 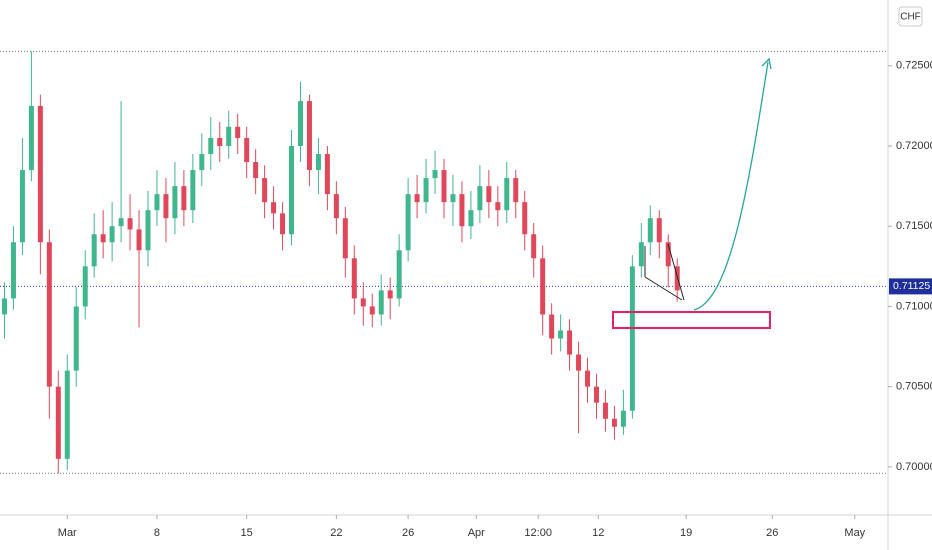 I want to click on x-tick-label: 22, so click(x=336, y=533).